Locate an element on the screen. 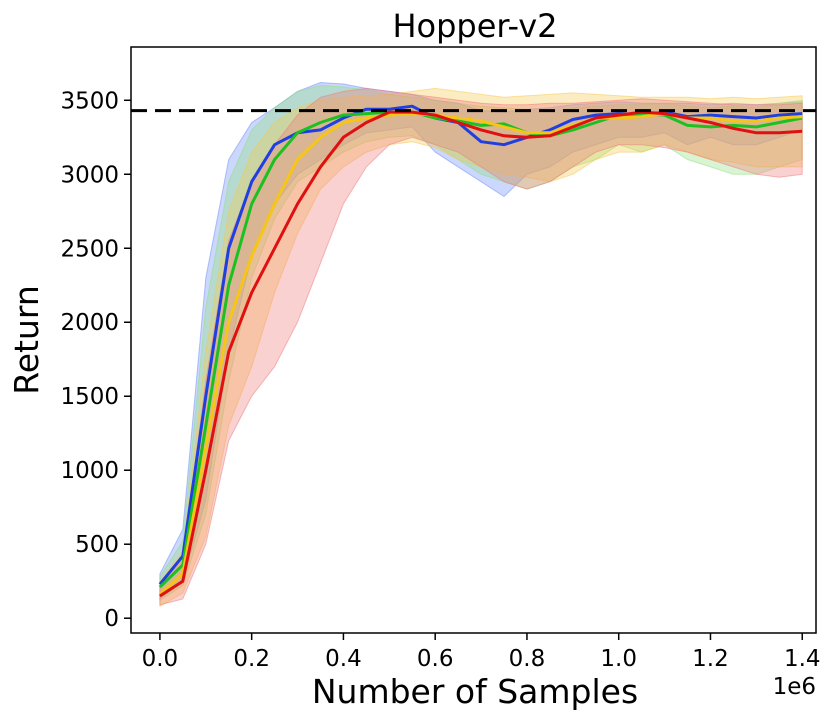  x-axis-offset-label: 1e6 is located at coordinates (794, 687).